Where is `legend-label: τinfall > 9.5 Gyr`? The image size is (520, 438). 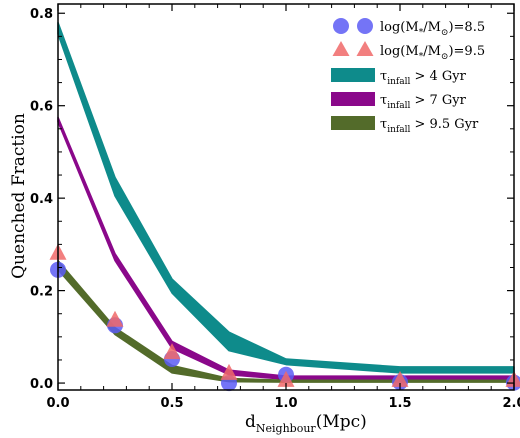
legend-label: τinfall > 9.5 Gyr is located at coordinates (429, 126).